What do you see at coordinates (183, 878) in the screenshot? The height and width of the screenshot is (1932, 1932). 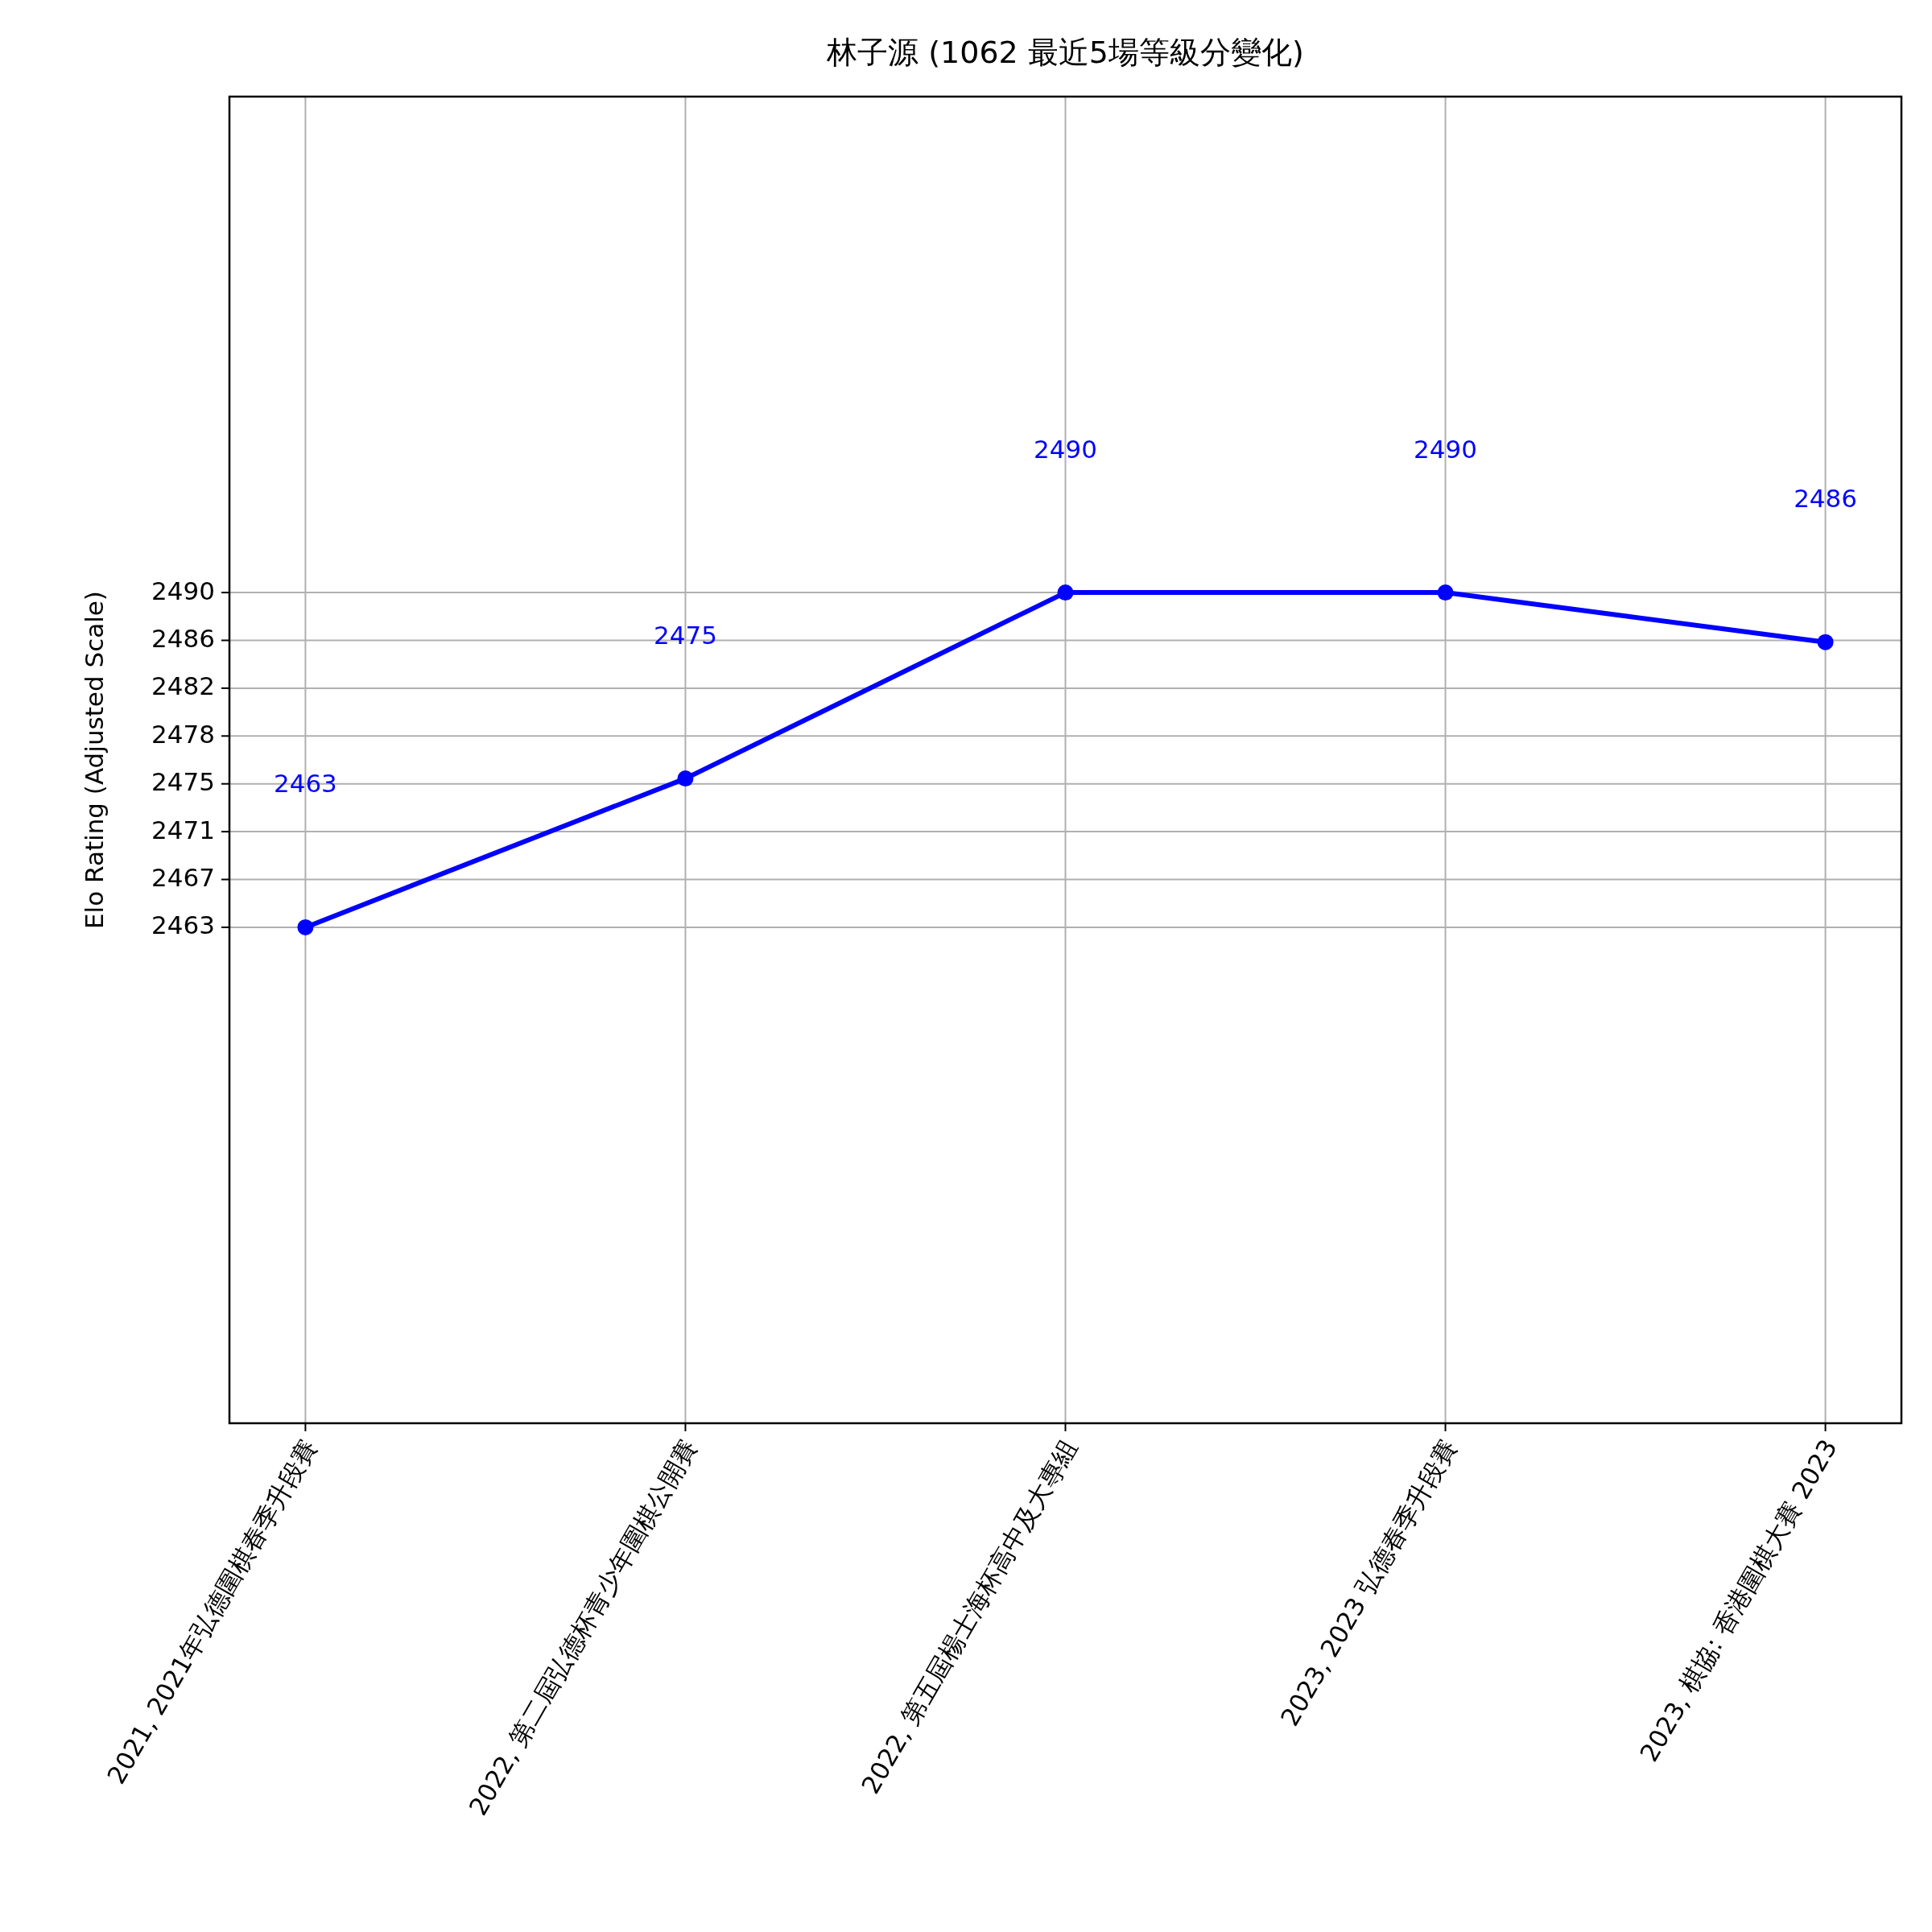 I see `y-tick-label: 2467` at bounding box center [183, 878].